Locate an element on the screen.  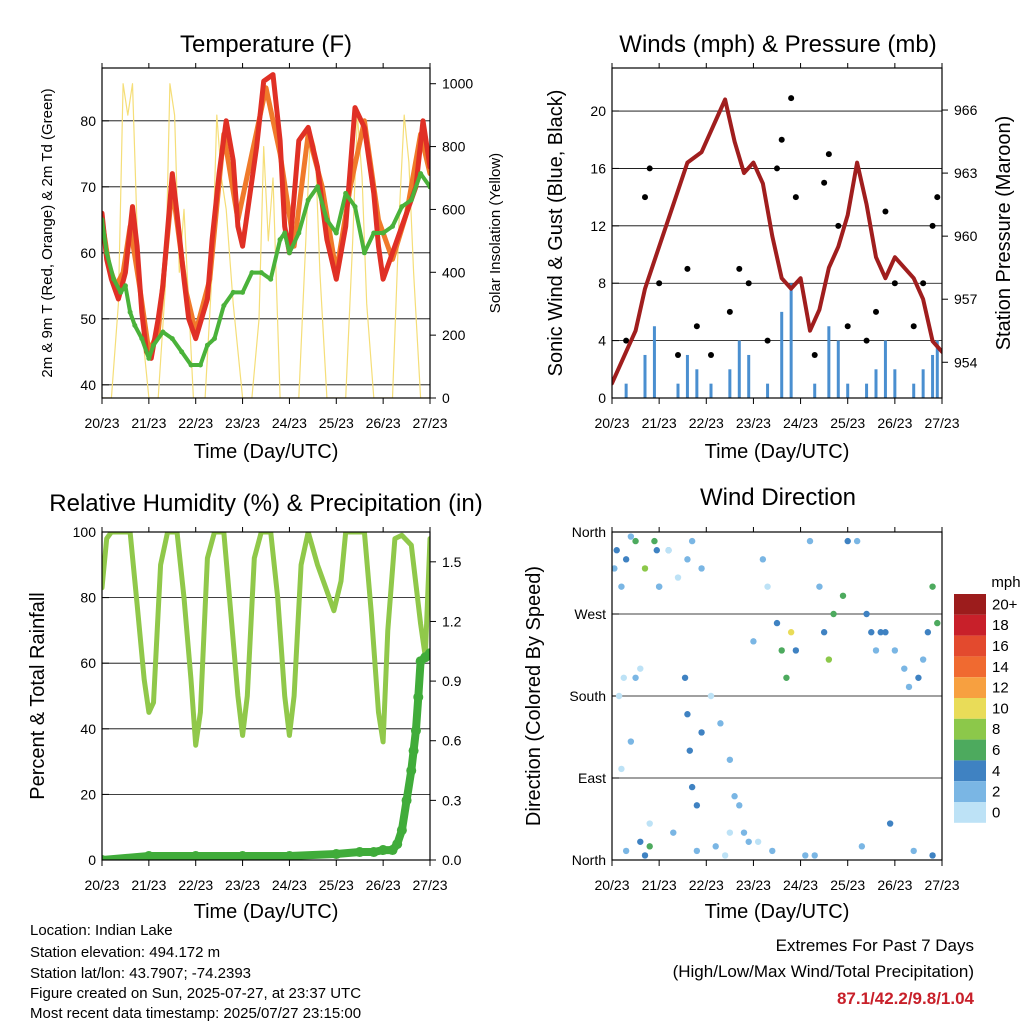
y-right-tick-label: 800 is located at coordinates (454, 147).